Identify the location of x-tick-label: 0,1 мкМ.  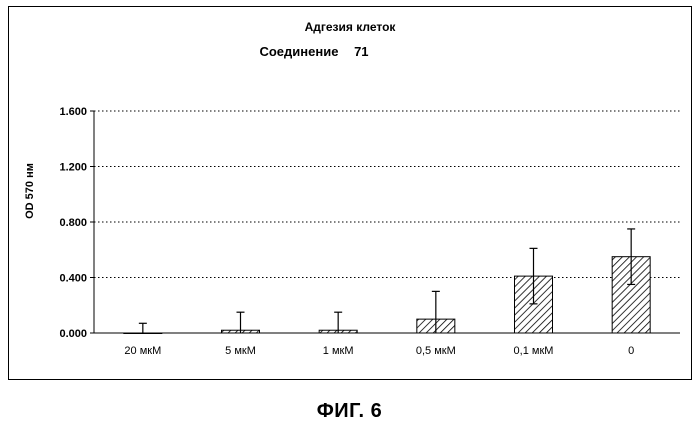
(534, 351).